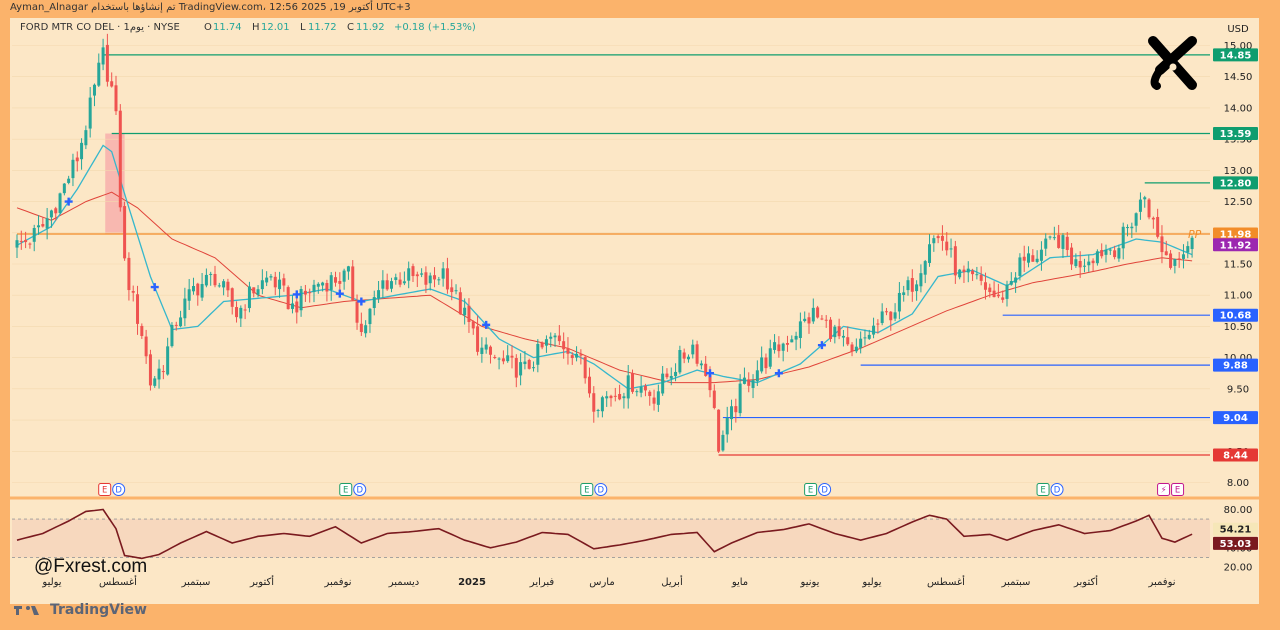 This screenshot has height=630, width=1280. What do you see at coordinates (542, 582) in the screenshot?
I see `time-tick-label-7: فبراير` at bounding box center [542, 582].